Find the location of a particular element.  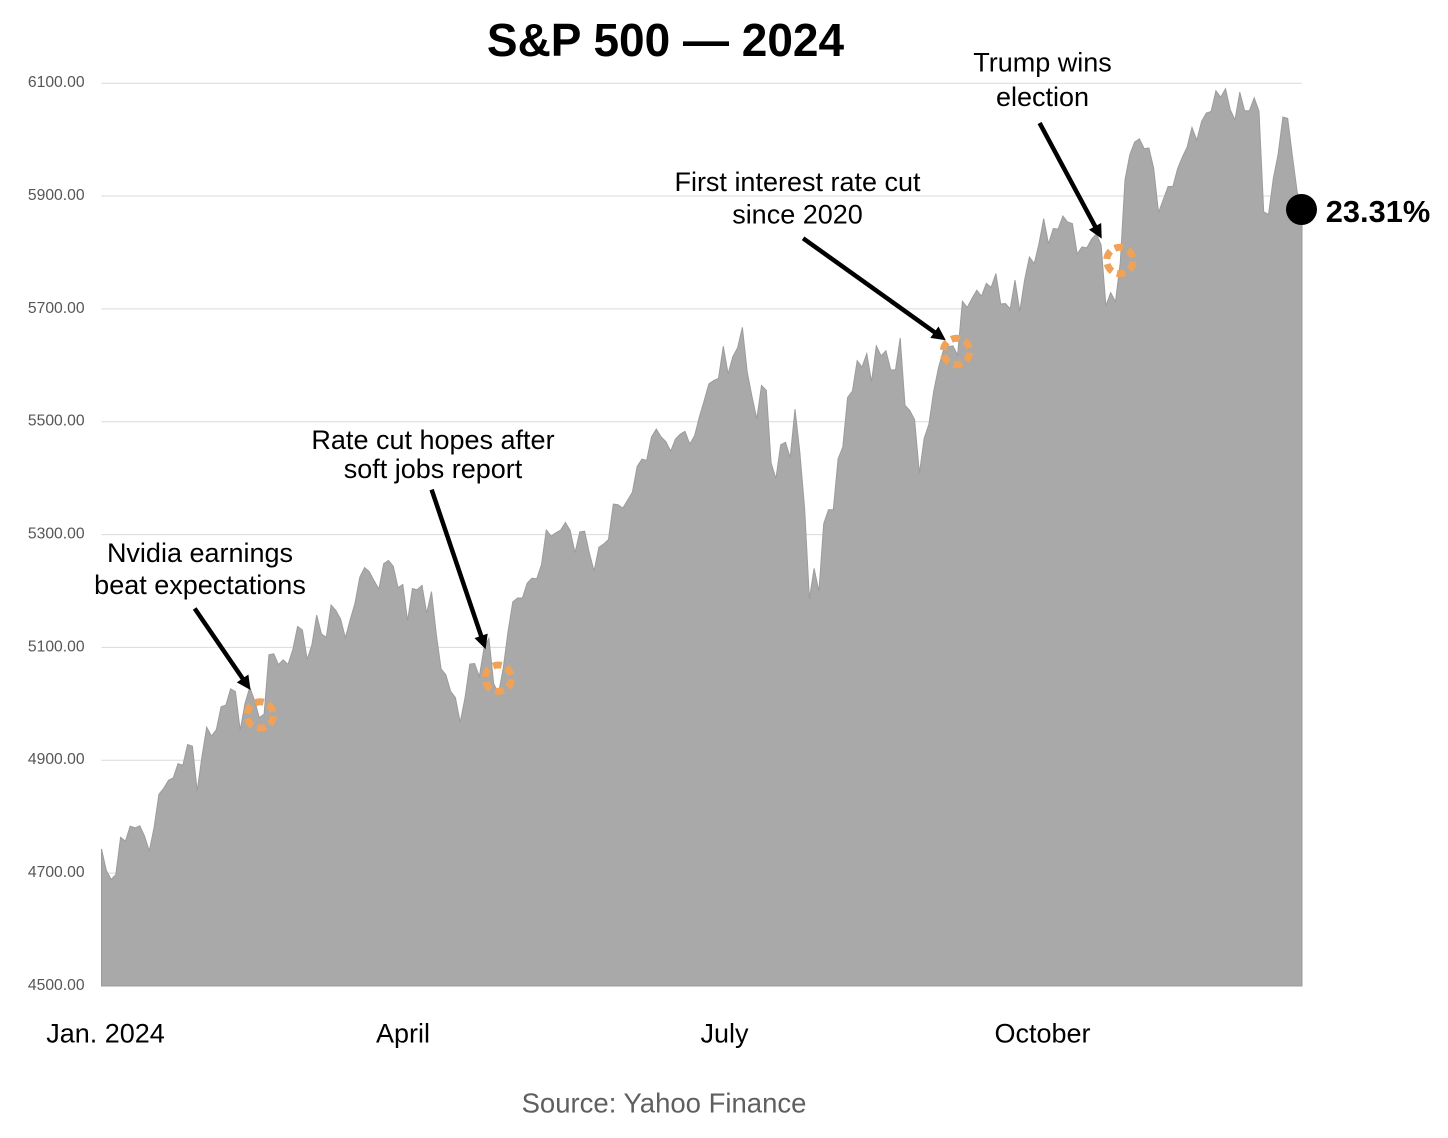

svg-text: April is located at coordinates (403, 1033).